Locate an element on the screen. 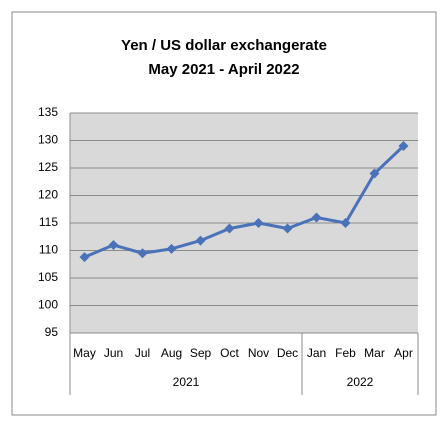 The height and width of the screenshot is (428, 448). x-group-label: 2021 is located at coordinates (186, 382).